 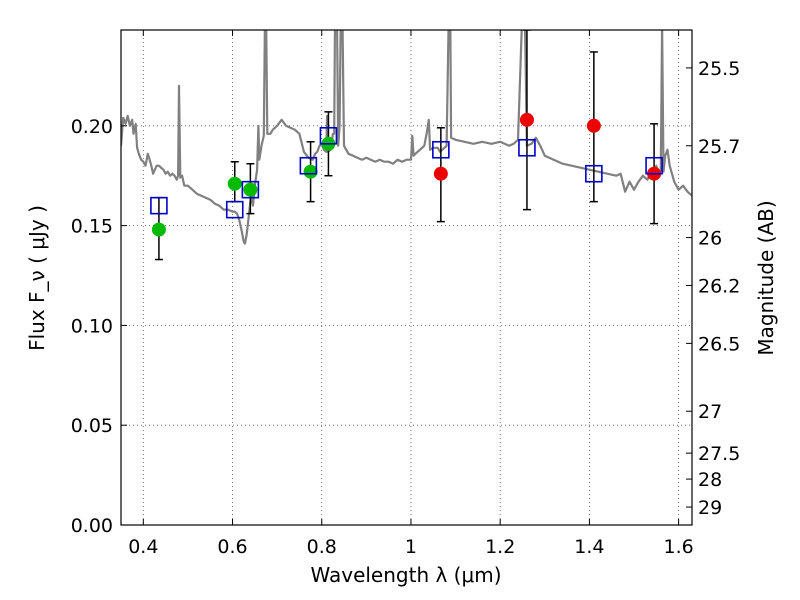 What do you see at coordinates (719, 344) in the screenshot?
I see `right-tick-label: 26.5` at bounding box center [719, 344].